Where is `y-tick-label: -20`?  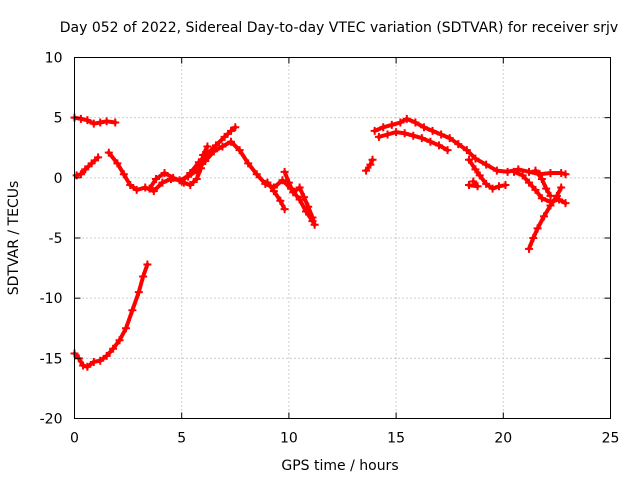 y-tick-label: -20 is located at coordinates (51, 420).